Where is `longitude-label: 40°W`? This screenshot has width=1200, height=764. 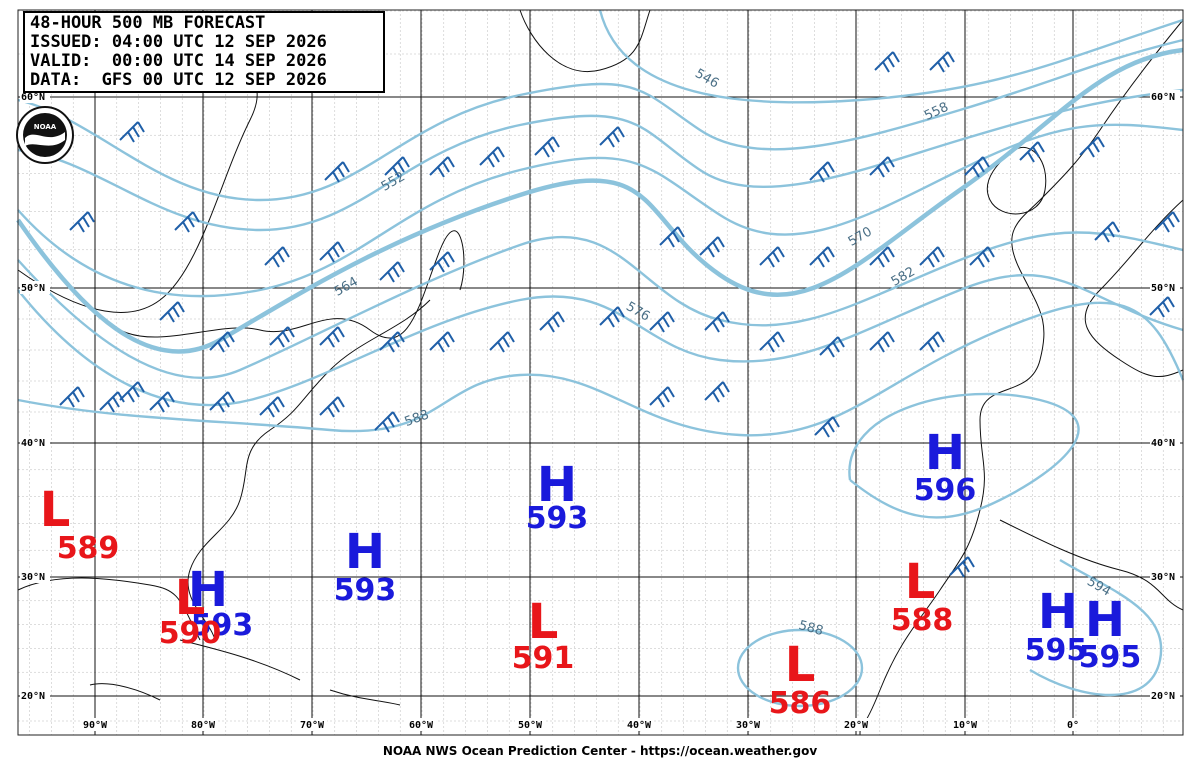 longitude-label: 40°W is located at coordinates (639, 725).